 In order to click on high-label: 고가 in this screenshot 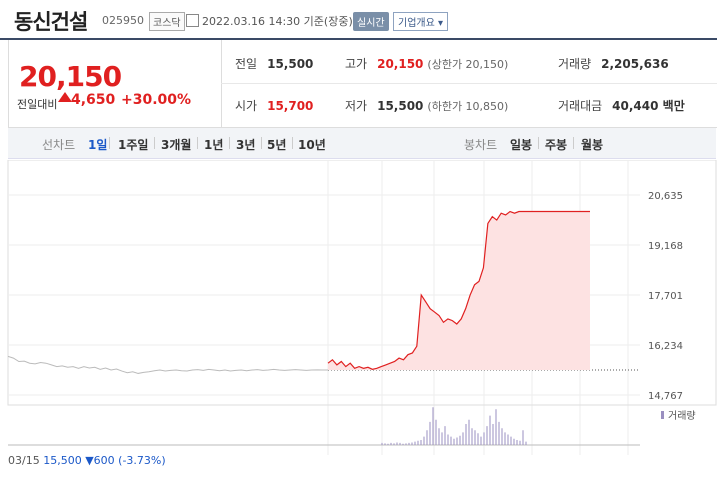, I will do `click(356, 64)`.